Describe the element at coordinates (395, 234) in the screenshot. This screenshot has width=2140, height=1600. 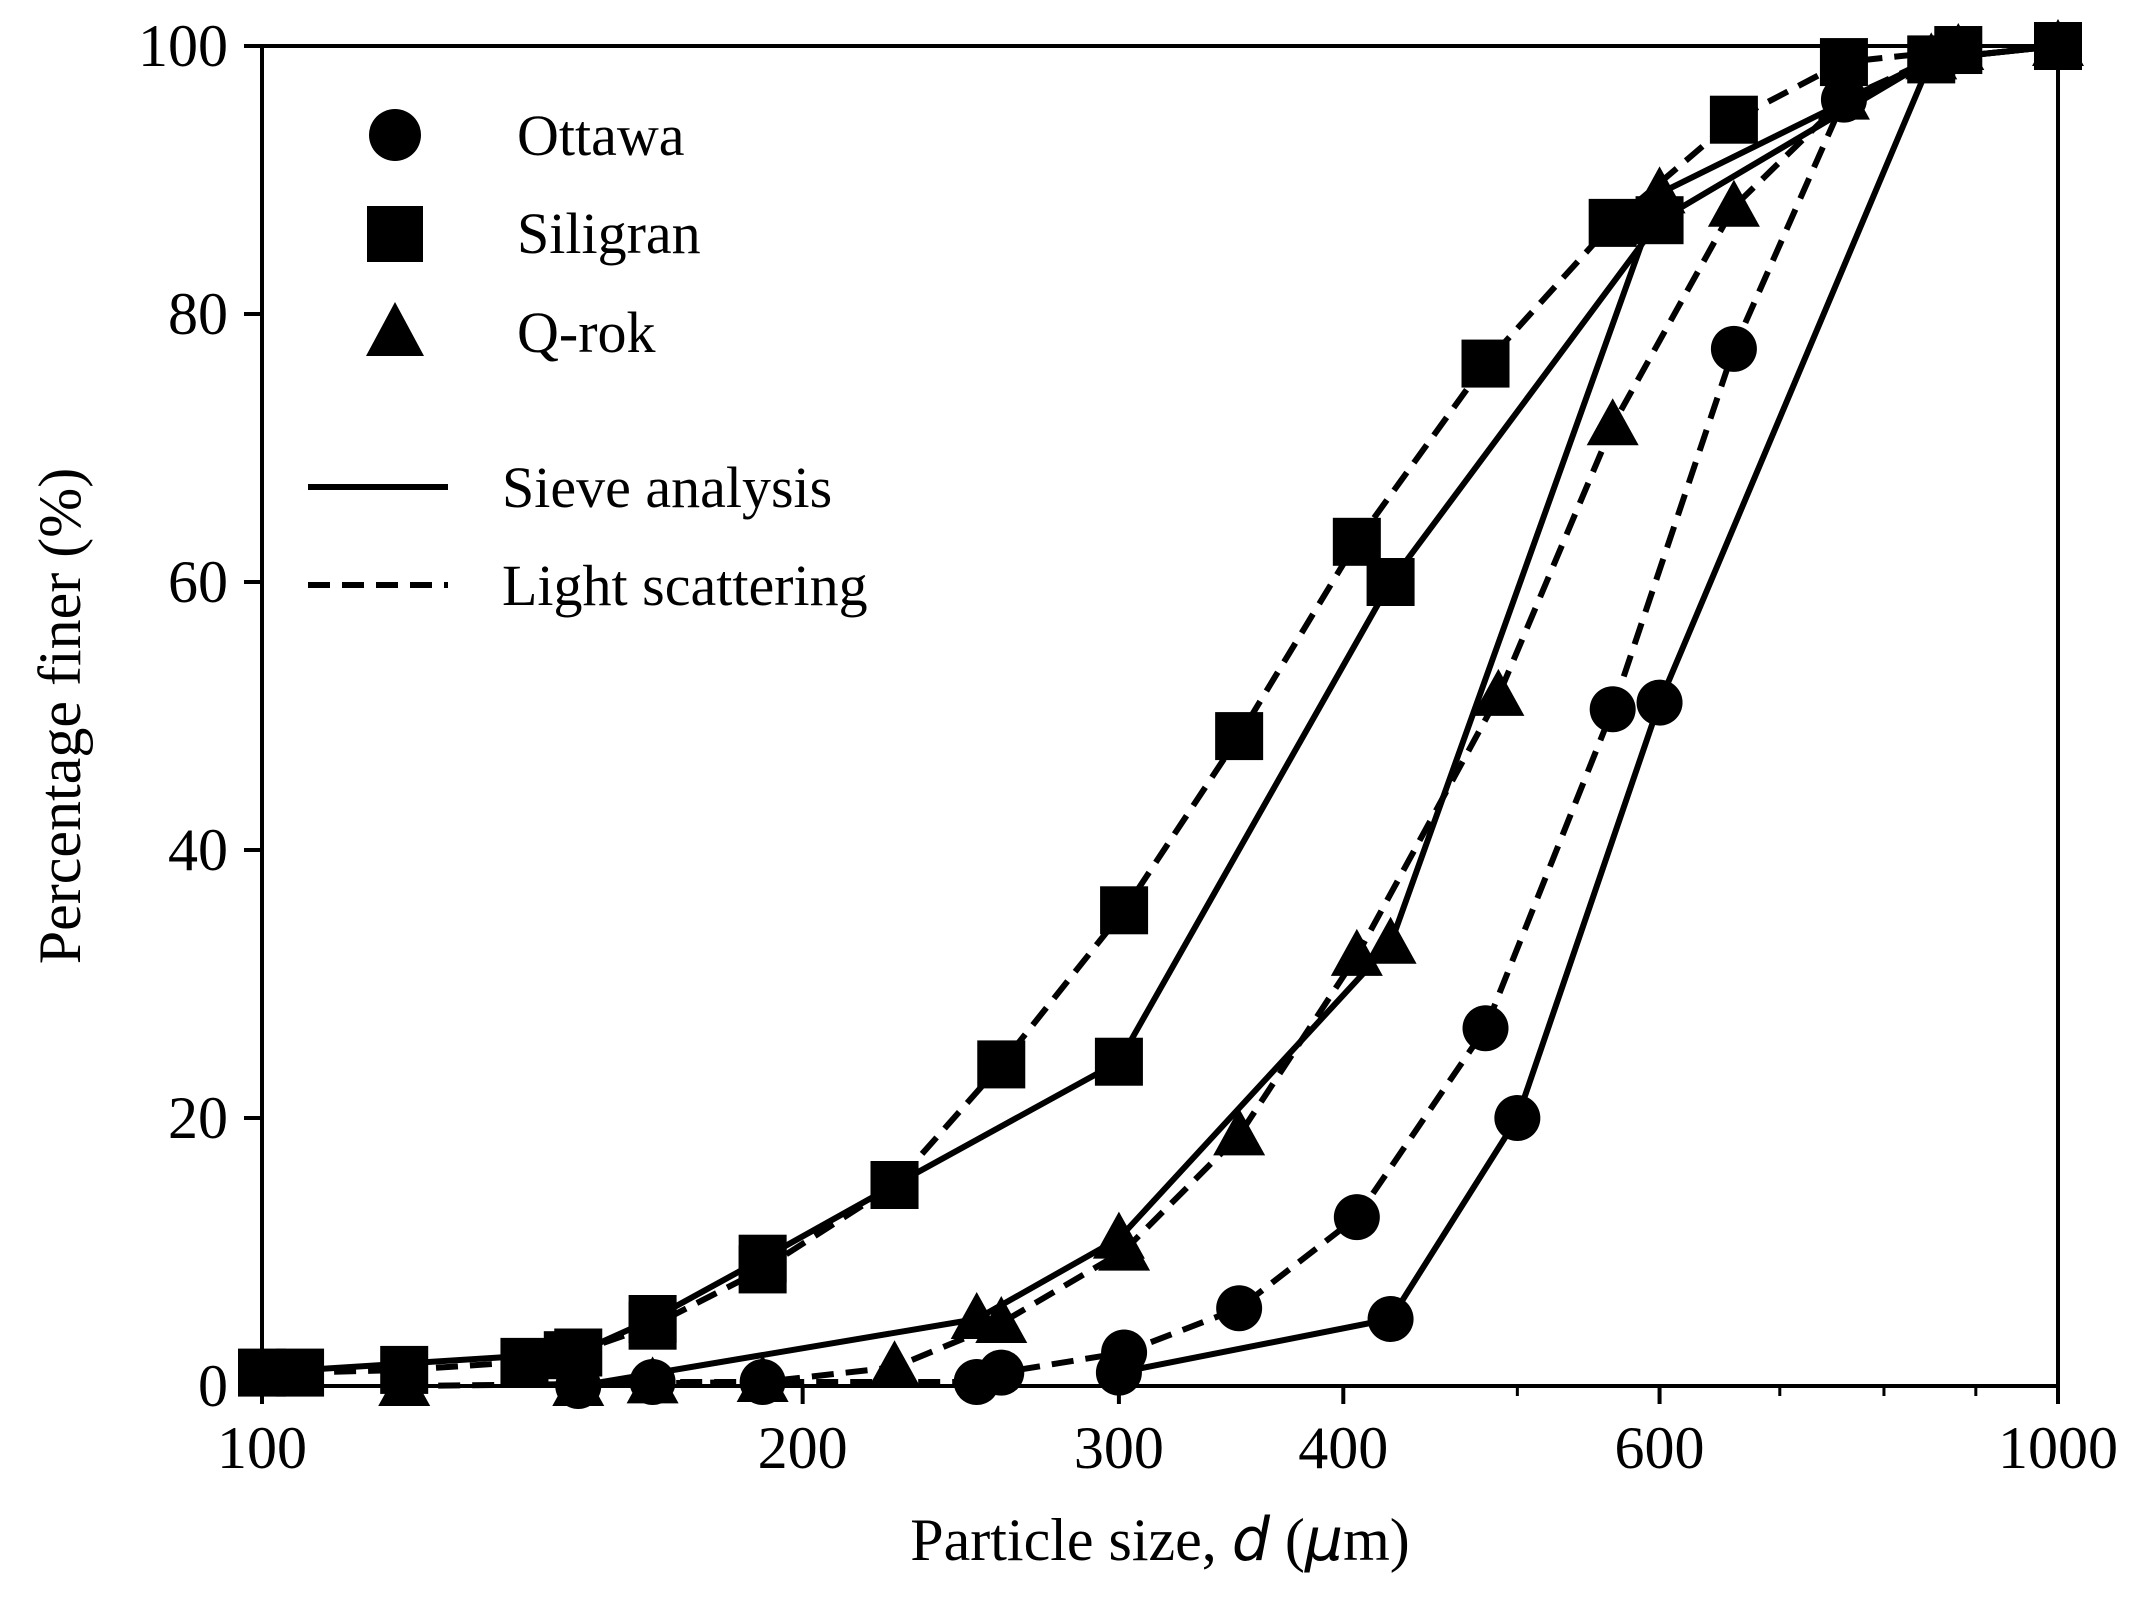
I see `legend-marker-siligran` at that location.